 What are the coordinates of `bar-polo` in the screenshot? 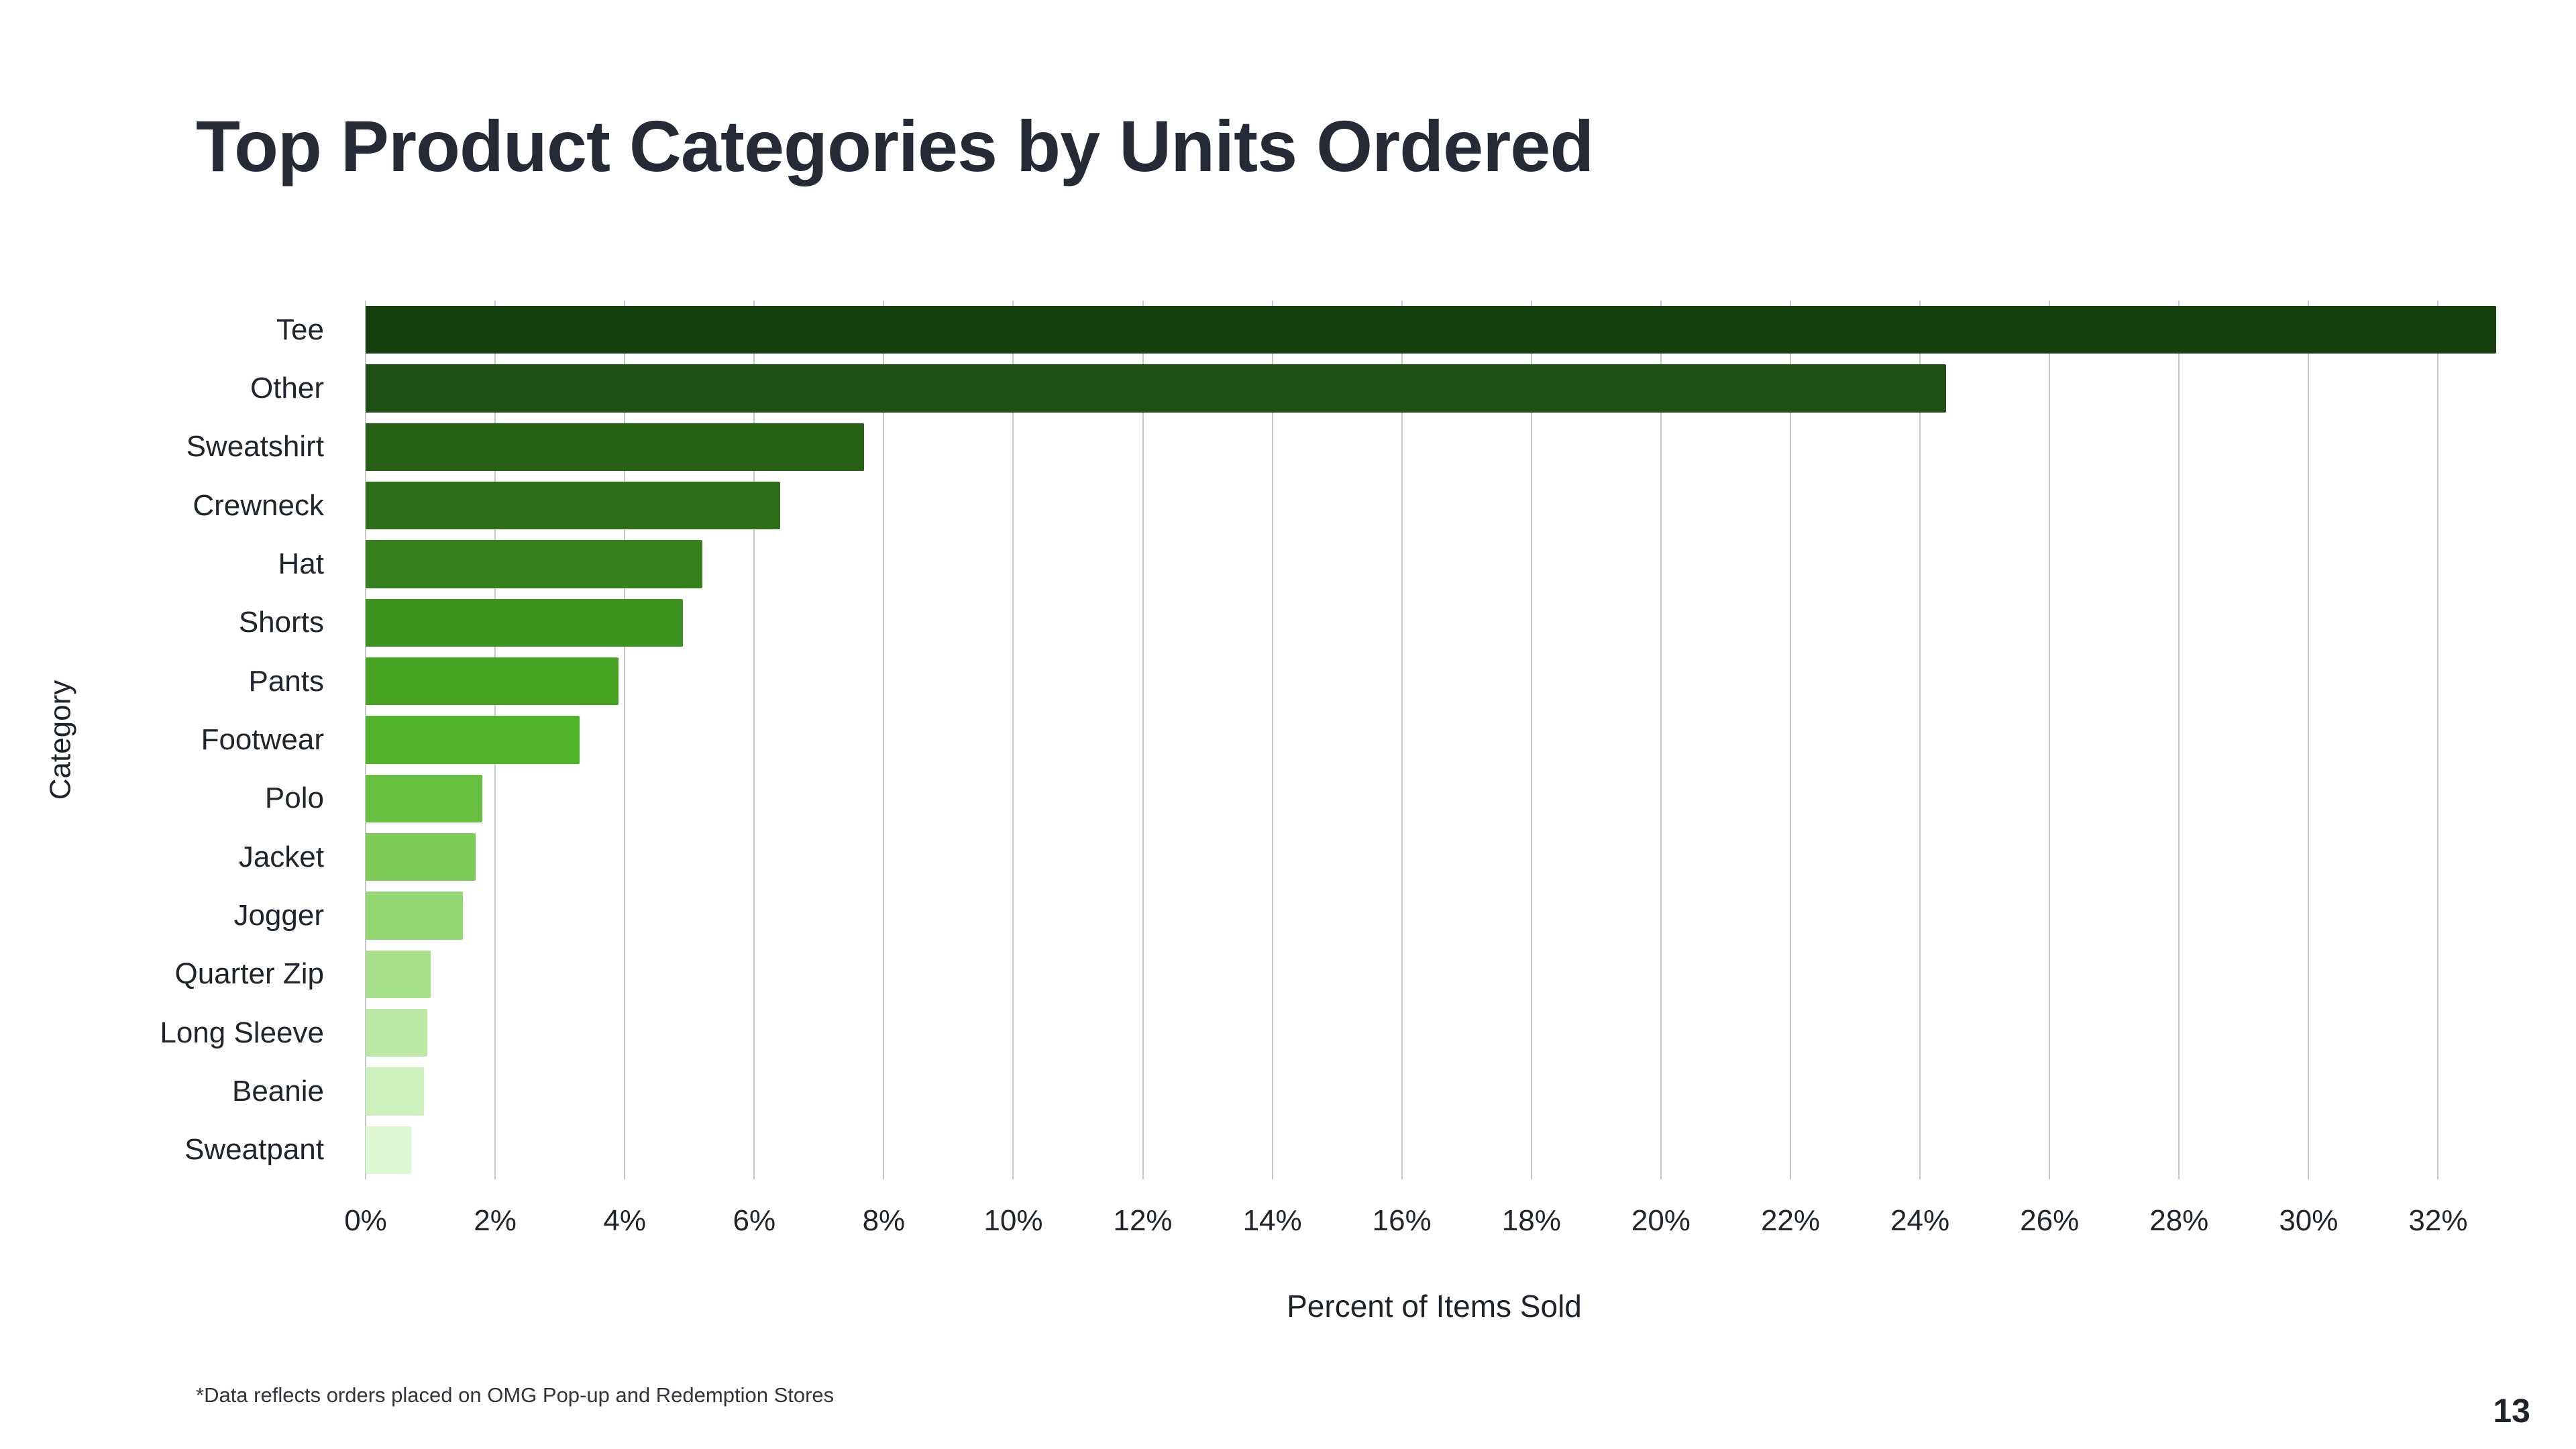 It's located at (424, 798).